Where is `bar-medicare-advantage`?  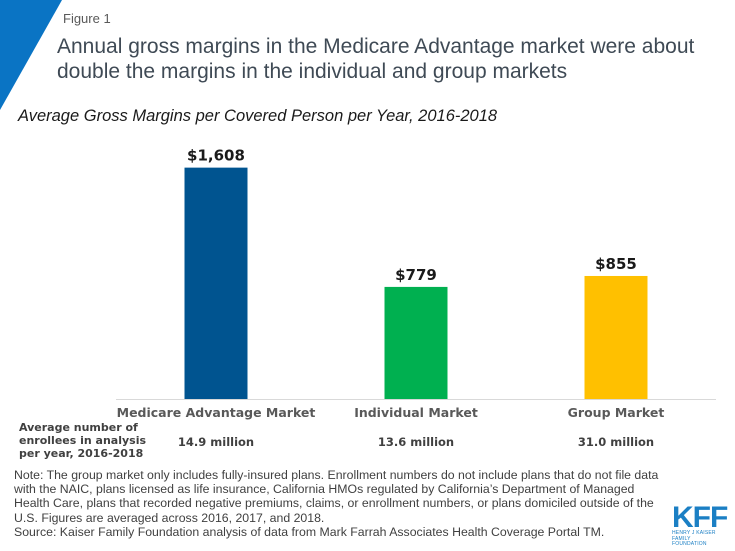 bar-medicare-advantage is located at coordinates (216, 283).